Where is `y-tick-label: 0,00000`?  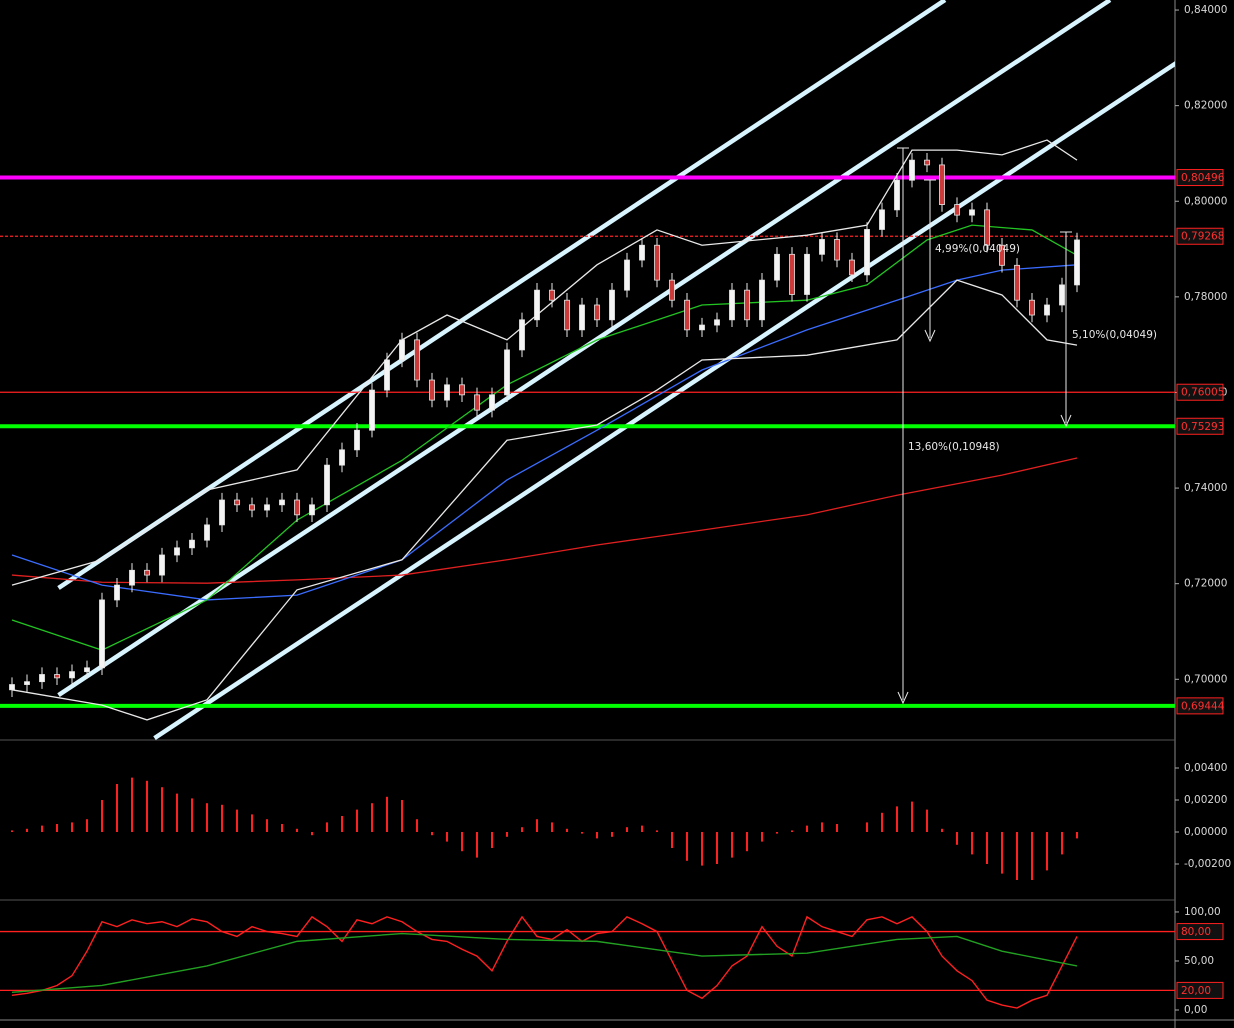 y-tick-label: 0,00000 is located at coordinates (1205, 832).